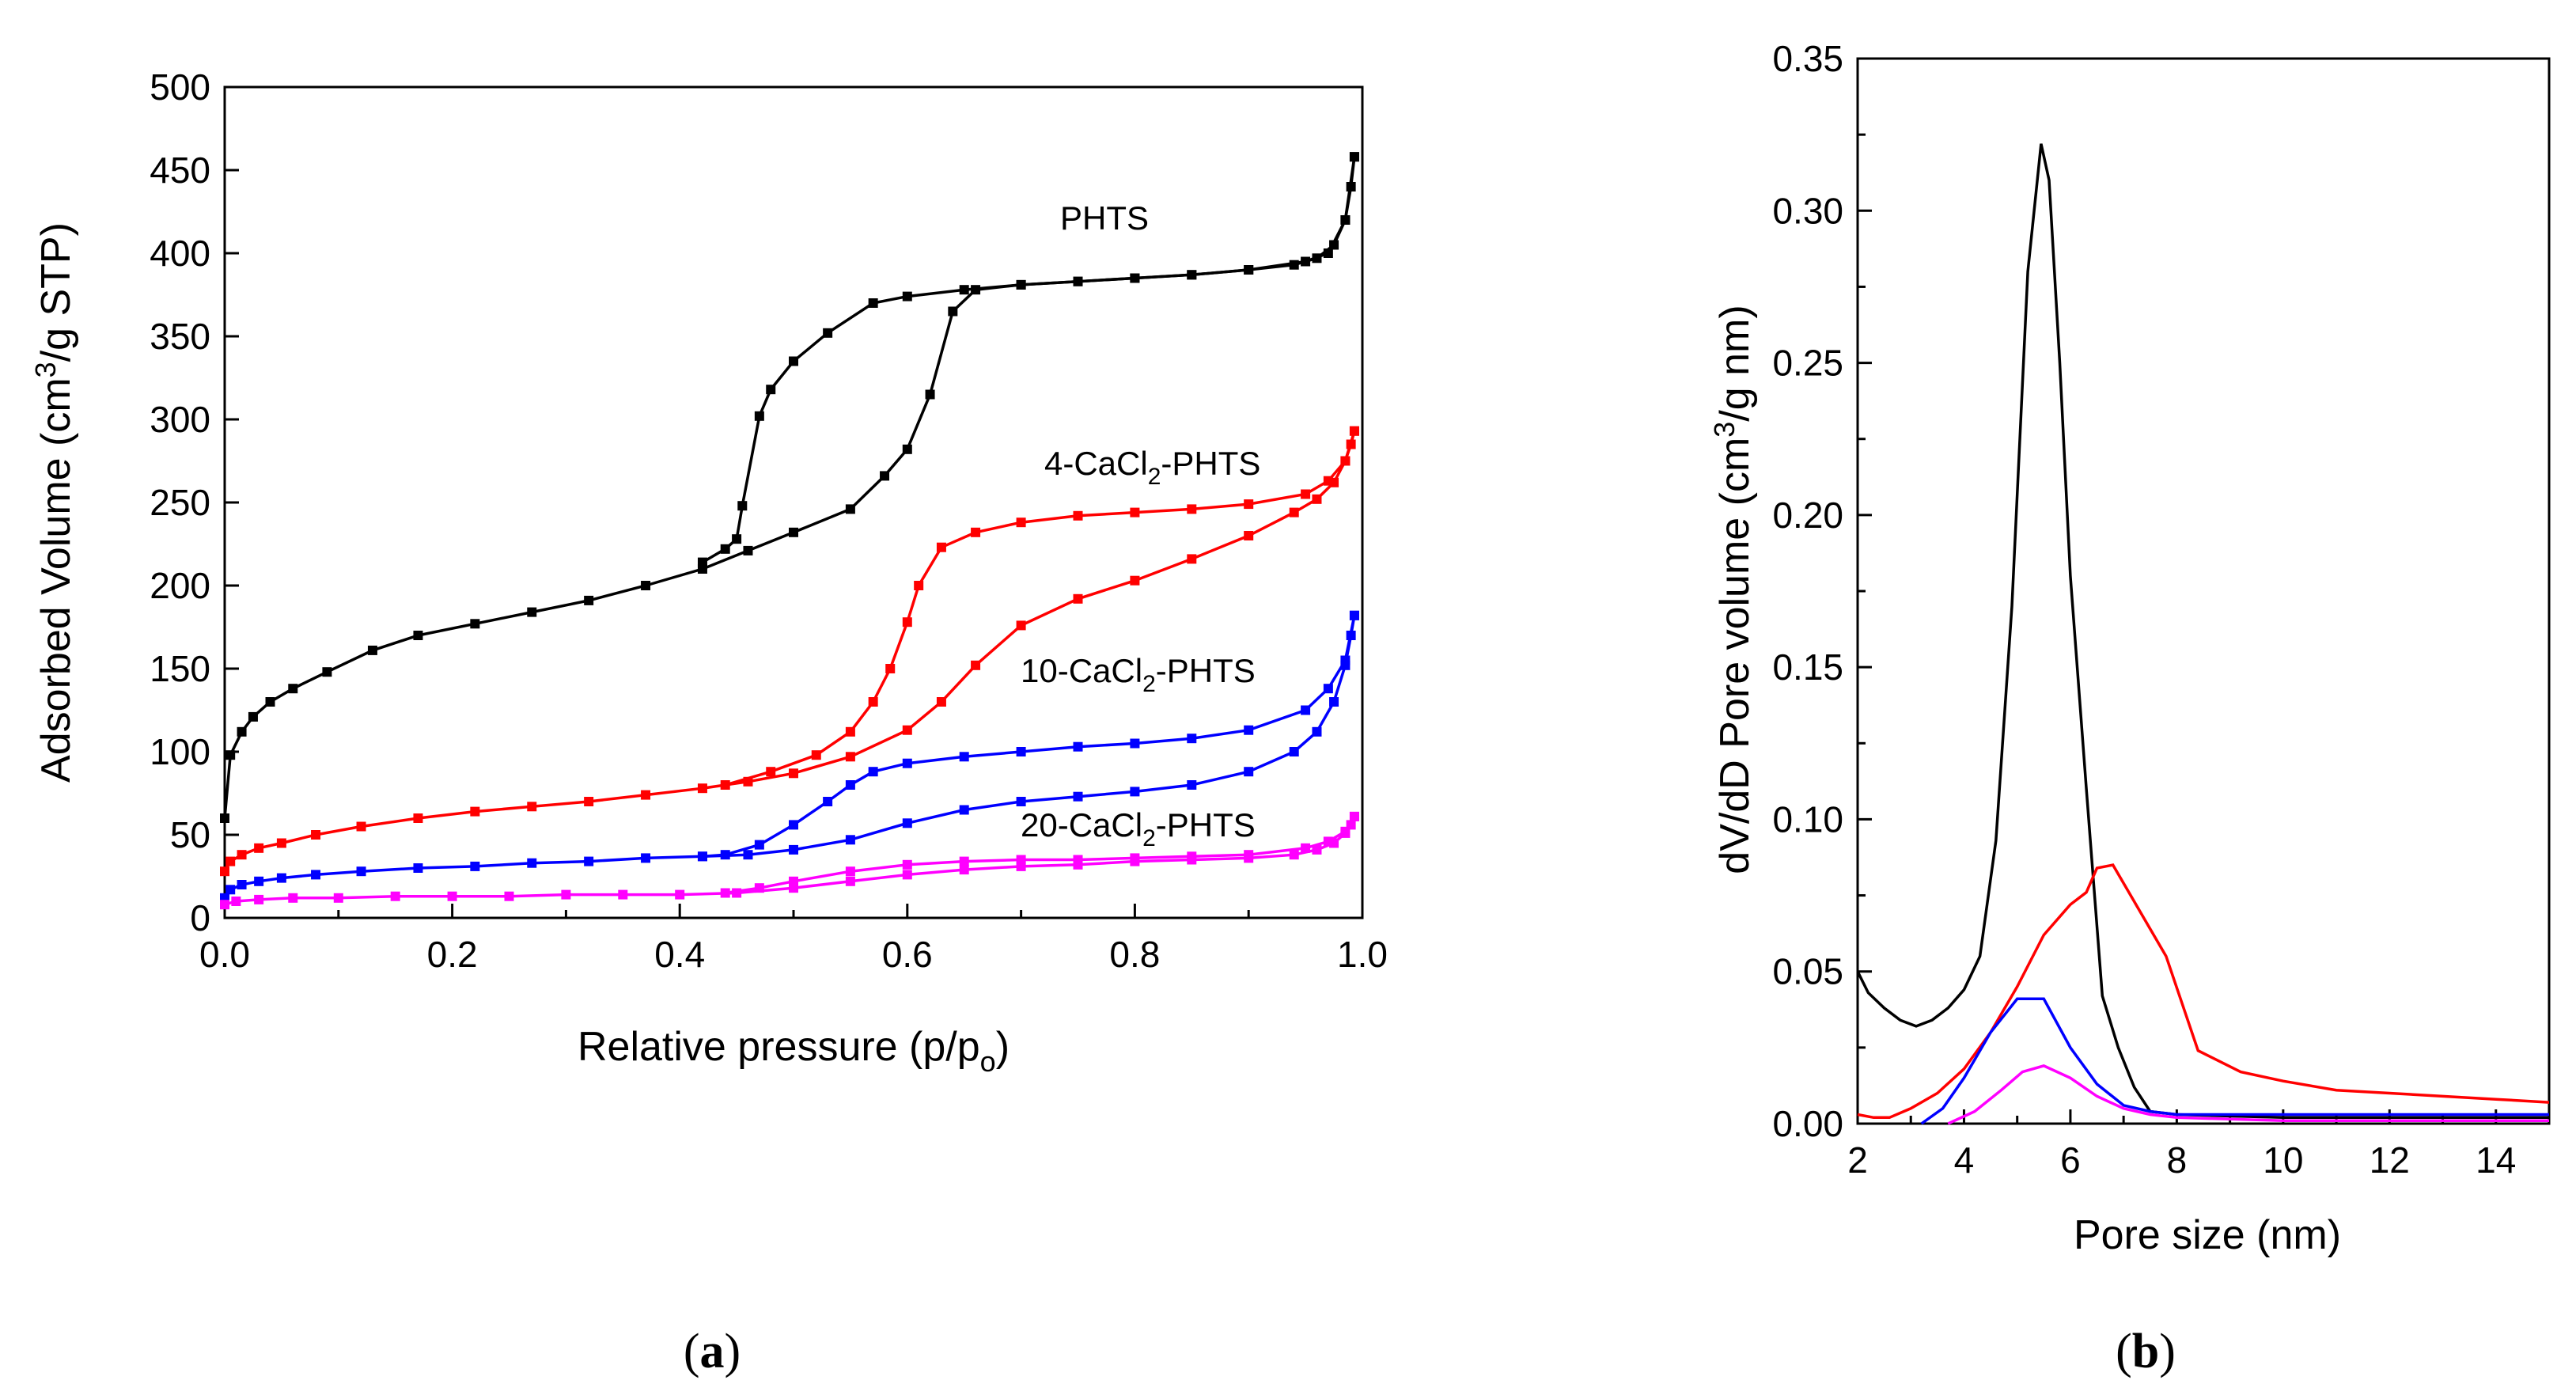 The image size is (2576, 1399). I want to click on panel-b-y-tick-label: 0.20, so click(1808, 515).